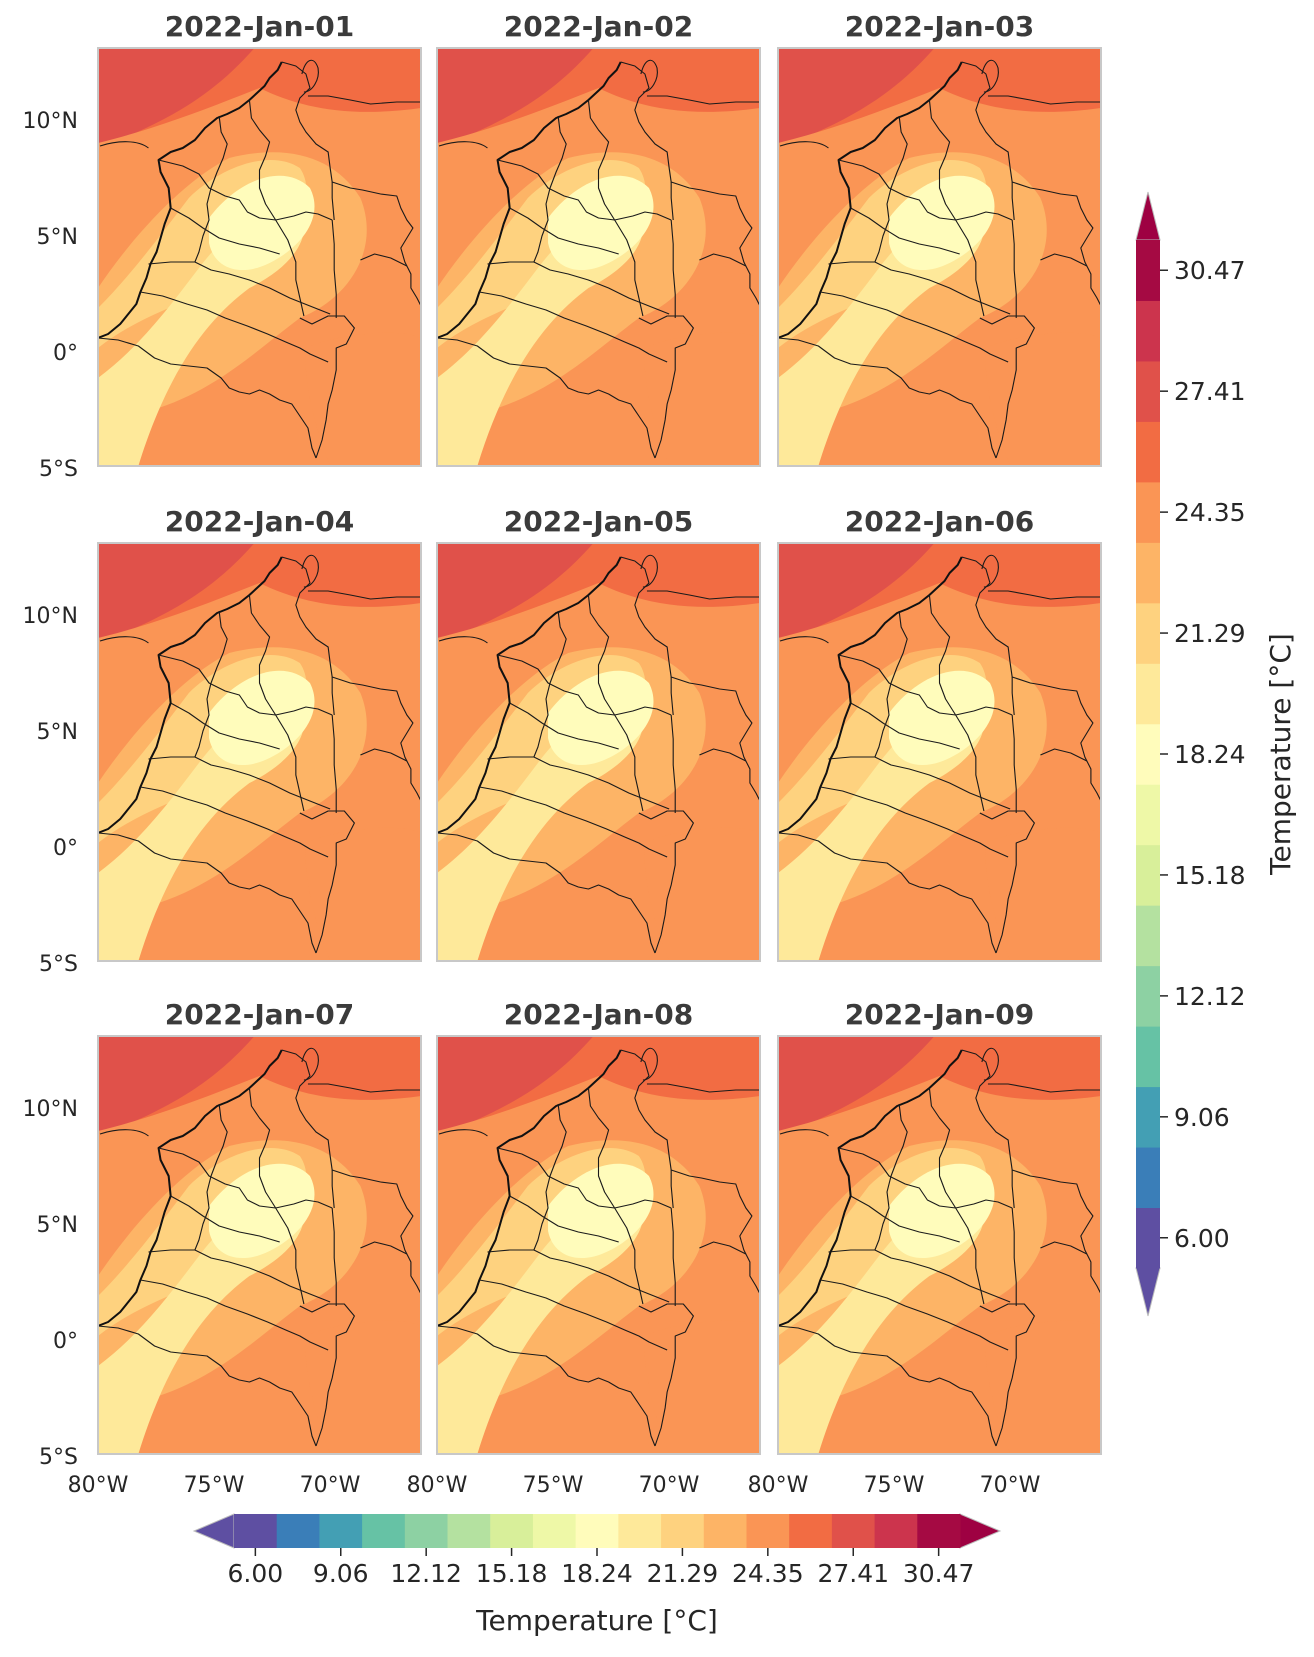 Image resolution: width=1314 pixels, height=1657 pixels. I want to click on panel-title: 2022-Jan-03, so click(939, 26).